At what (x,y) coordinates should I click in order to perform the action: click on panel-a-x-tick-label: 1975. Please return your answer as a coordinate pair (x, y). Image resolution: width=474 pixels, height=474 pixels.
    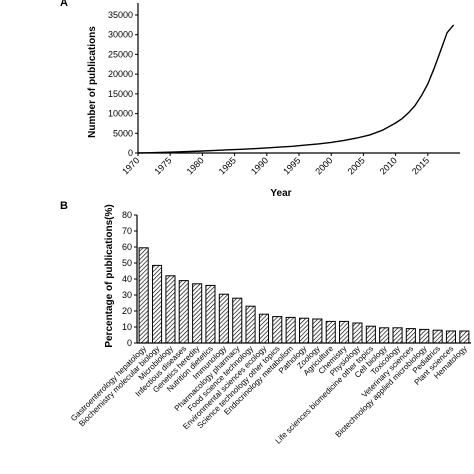
    Looking at the image, I should click on (162, 165).